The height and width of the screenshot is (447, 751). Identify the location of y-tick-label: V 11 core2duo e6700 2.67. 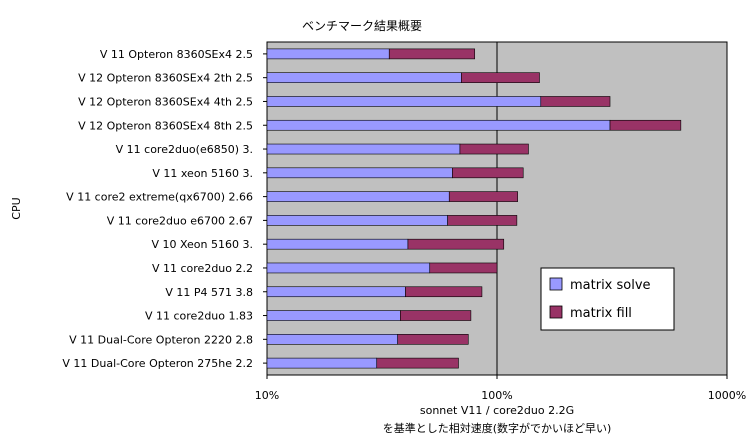
(180, 220).